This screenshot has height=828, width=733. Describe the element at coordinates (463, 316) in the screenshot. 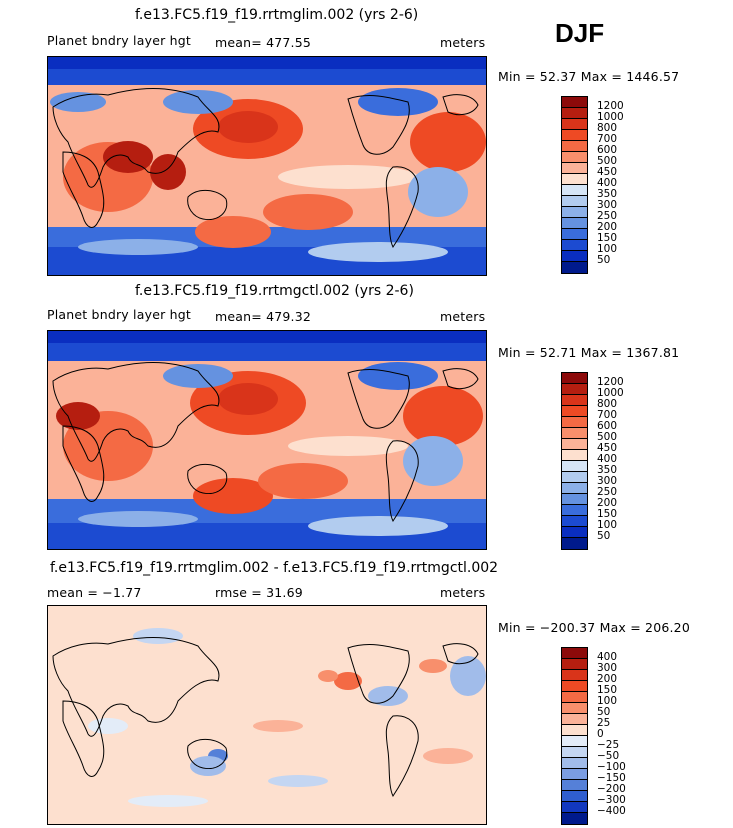

I see `panel-2-units: meters` at that location.